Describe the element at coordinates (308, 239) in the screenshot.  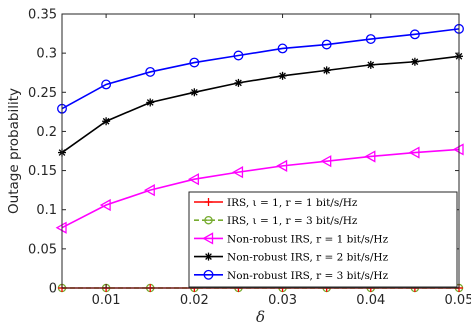
I see `legend-label: Non-robust IRS, r = 1 bit/s/Hz` at that location.